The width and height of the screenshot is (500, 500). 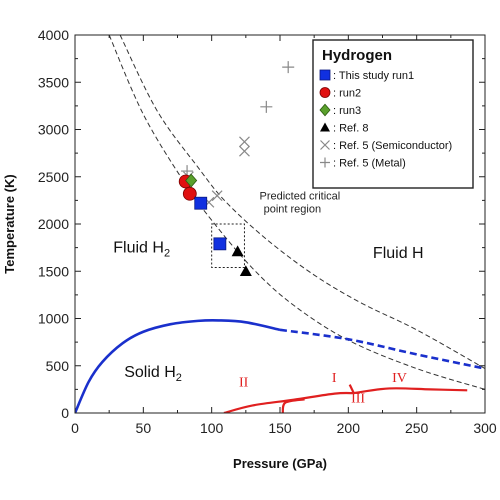 I want to click on legend-label-ref-5-semiconductor: : Ref. 5 (Semiconductor), so click(x=392, y=146).